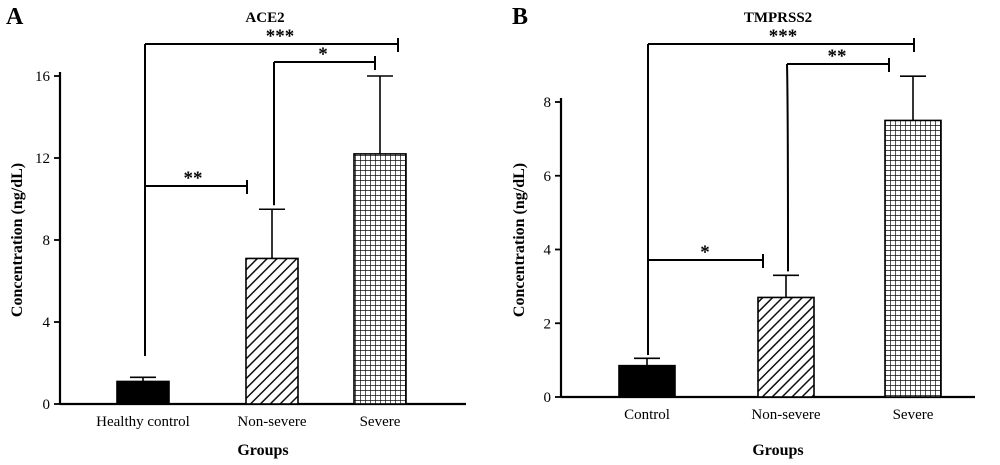  Describe the element at coordinates (548, 324) in the screenshot. I see `y-tick-label: 2` at that location.